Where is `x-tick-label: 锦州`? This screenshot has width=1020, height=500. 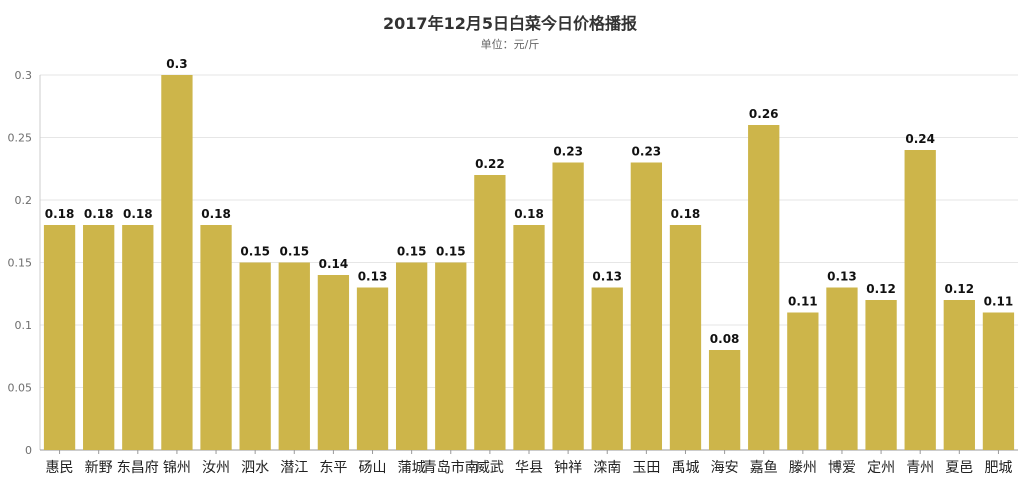 x-tick-label: 锦州 is located at coordinates (177, 467).